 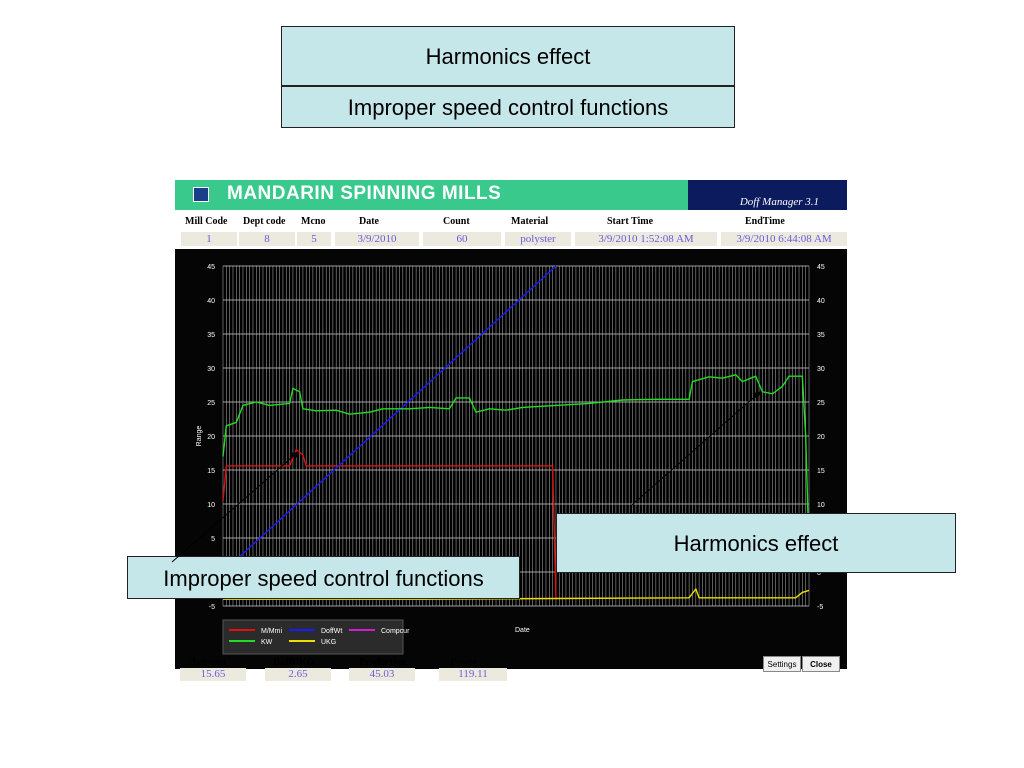 I want to click on power-label: Power, so click(x=464, y=662).